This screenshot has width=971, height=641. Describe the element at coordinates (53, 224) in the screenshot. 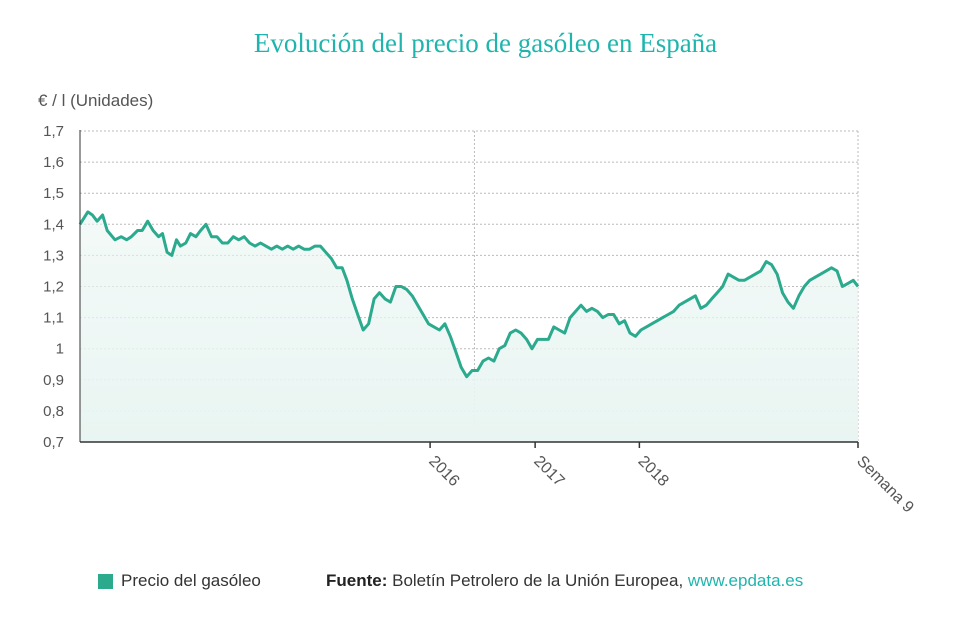

I see `y-tick-label: 1,4` at that location.